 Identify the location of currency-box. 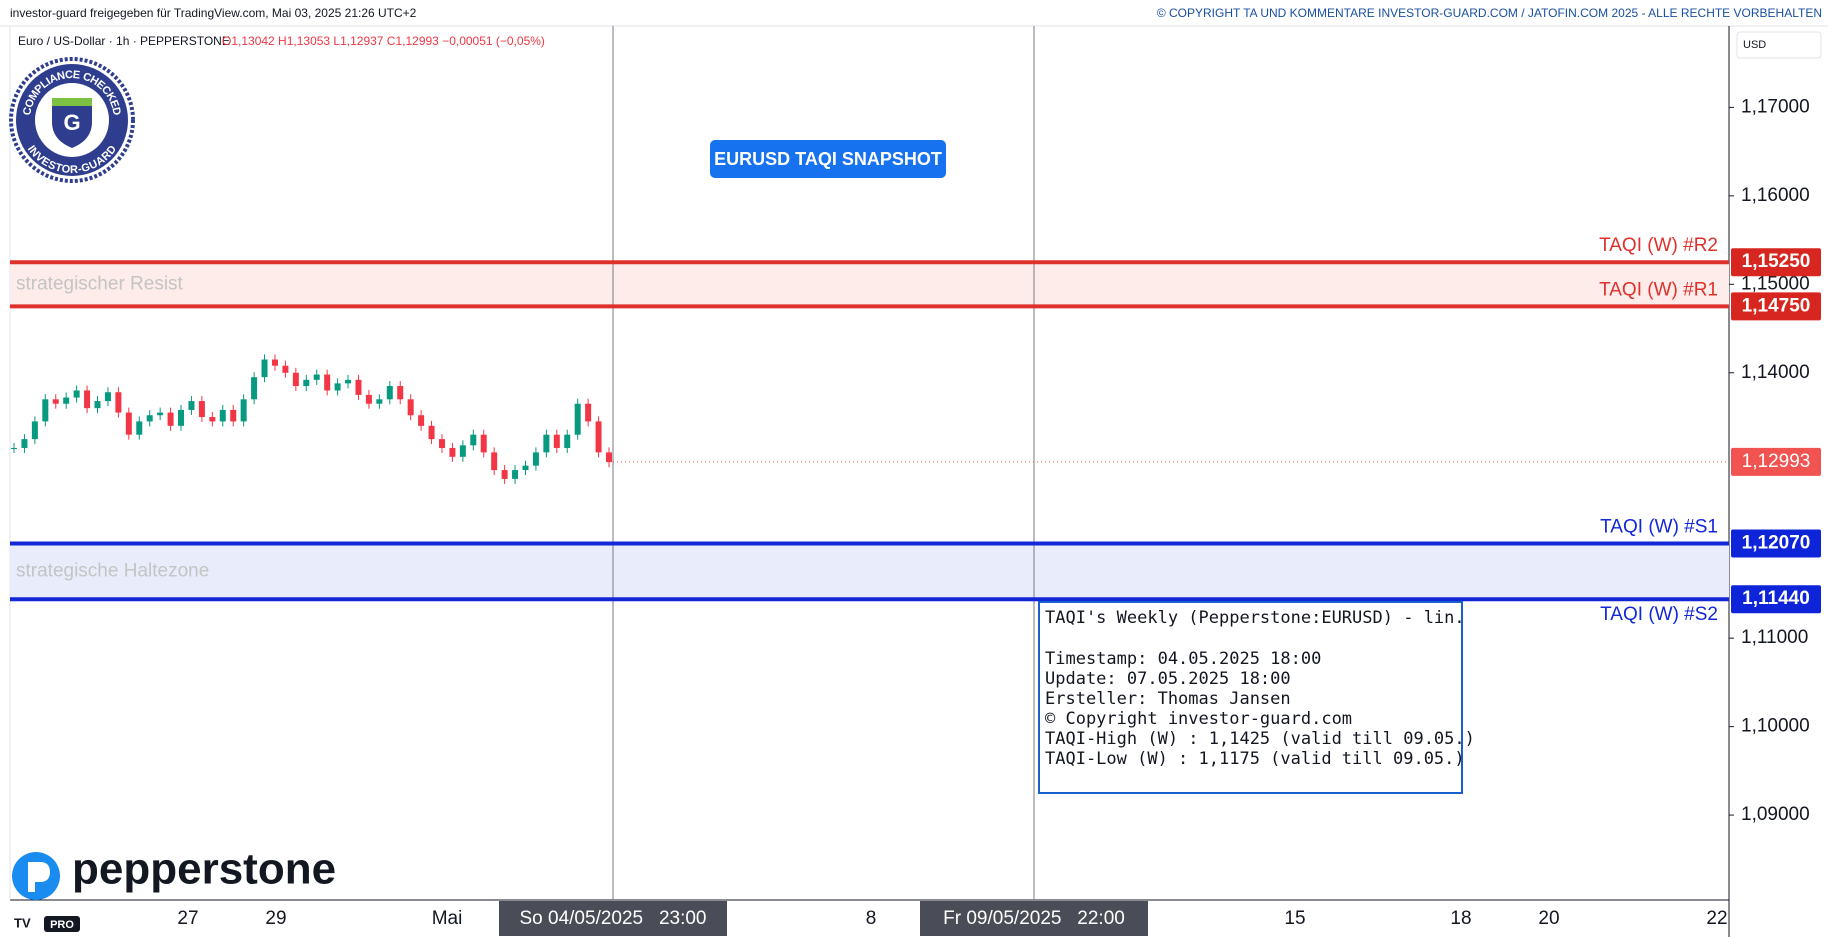
(1779, 45).